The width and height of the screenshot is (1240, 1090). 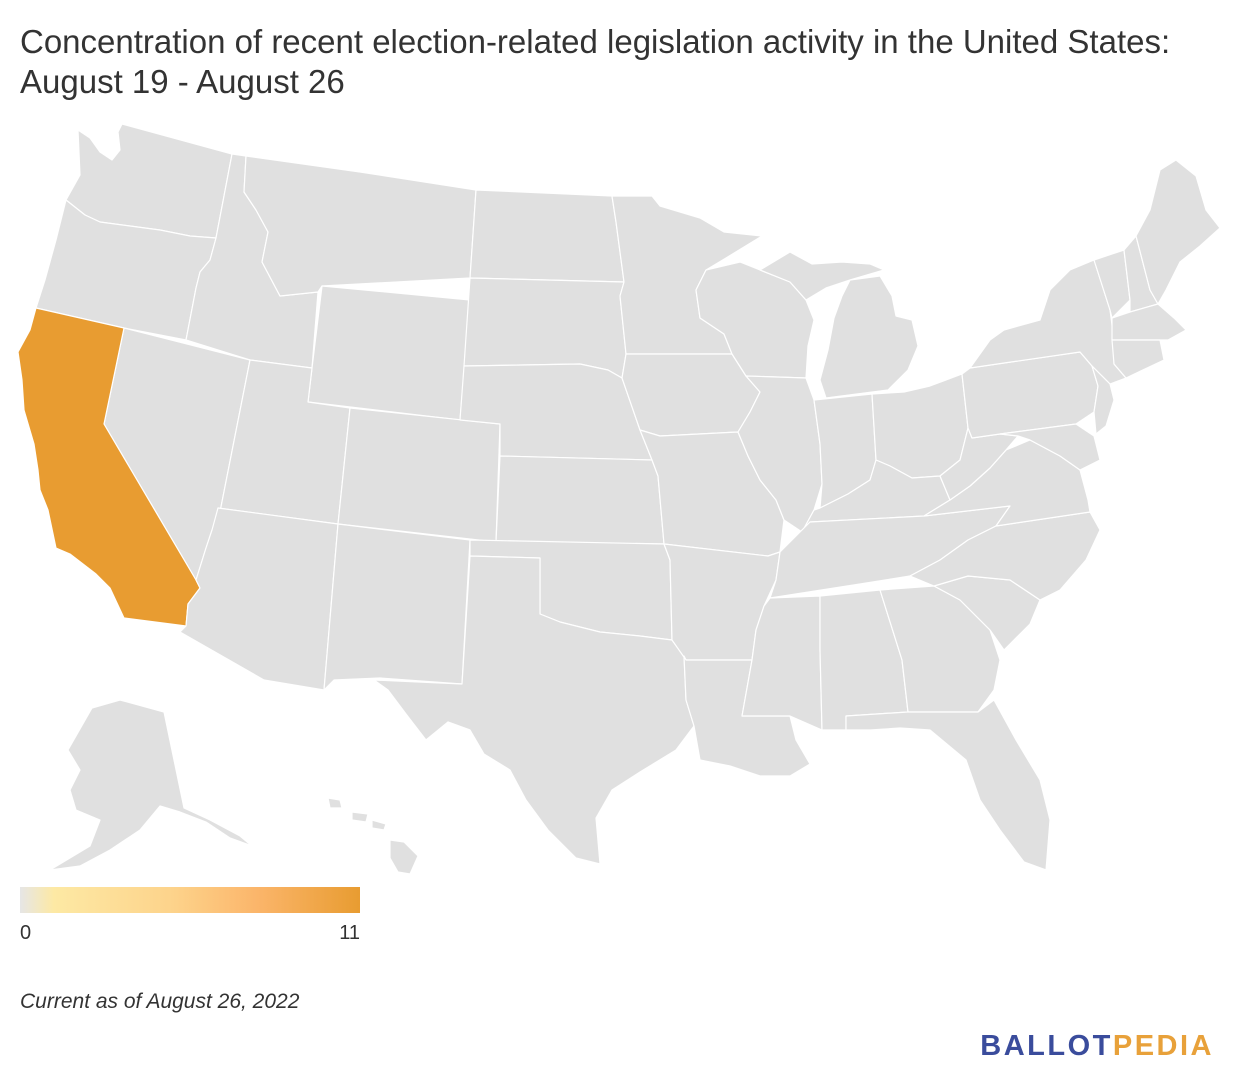 I want to click on state-montana, so click(x=360, y=226).